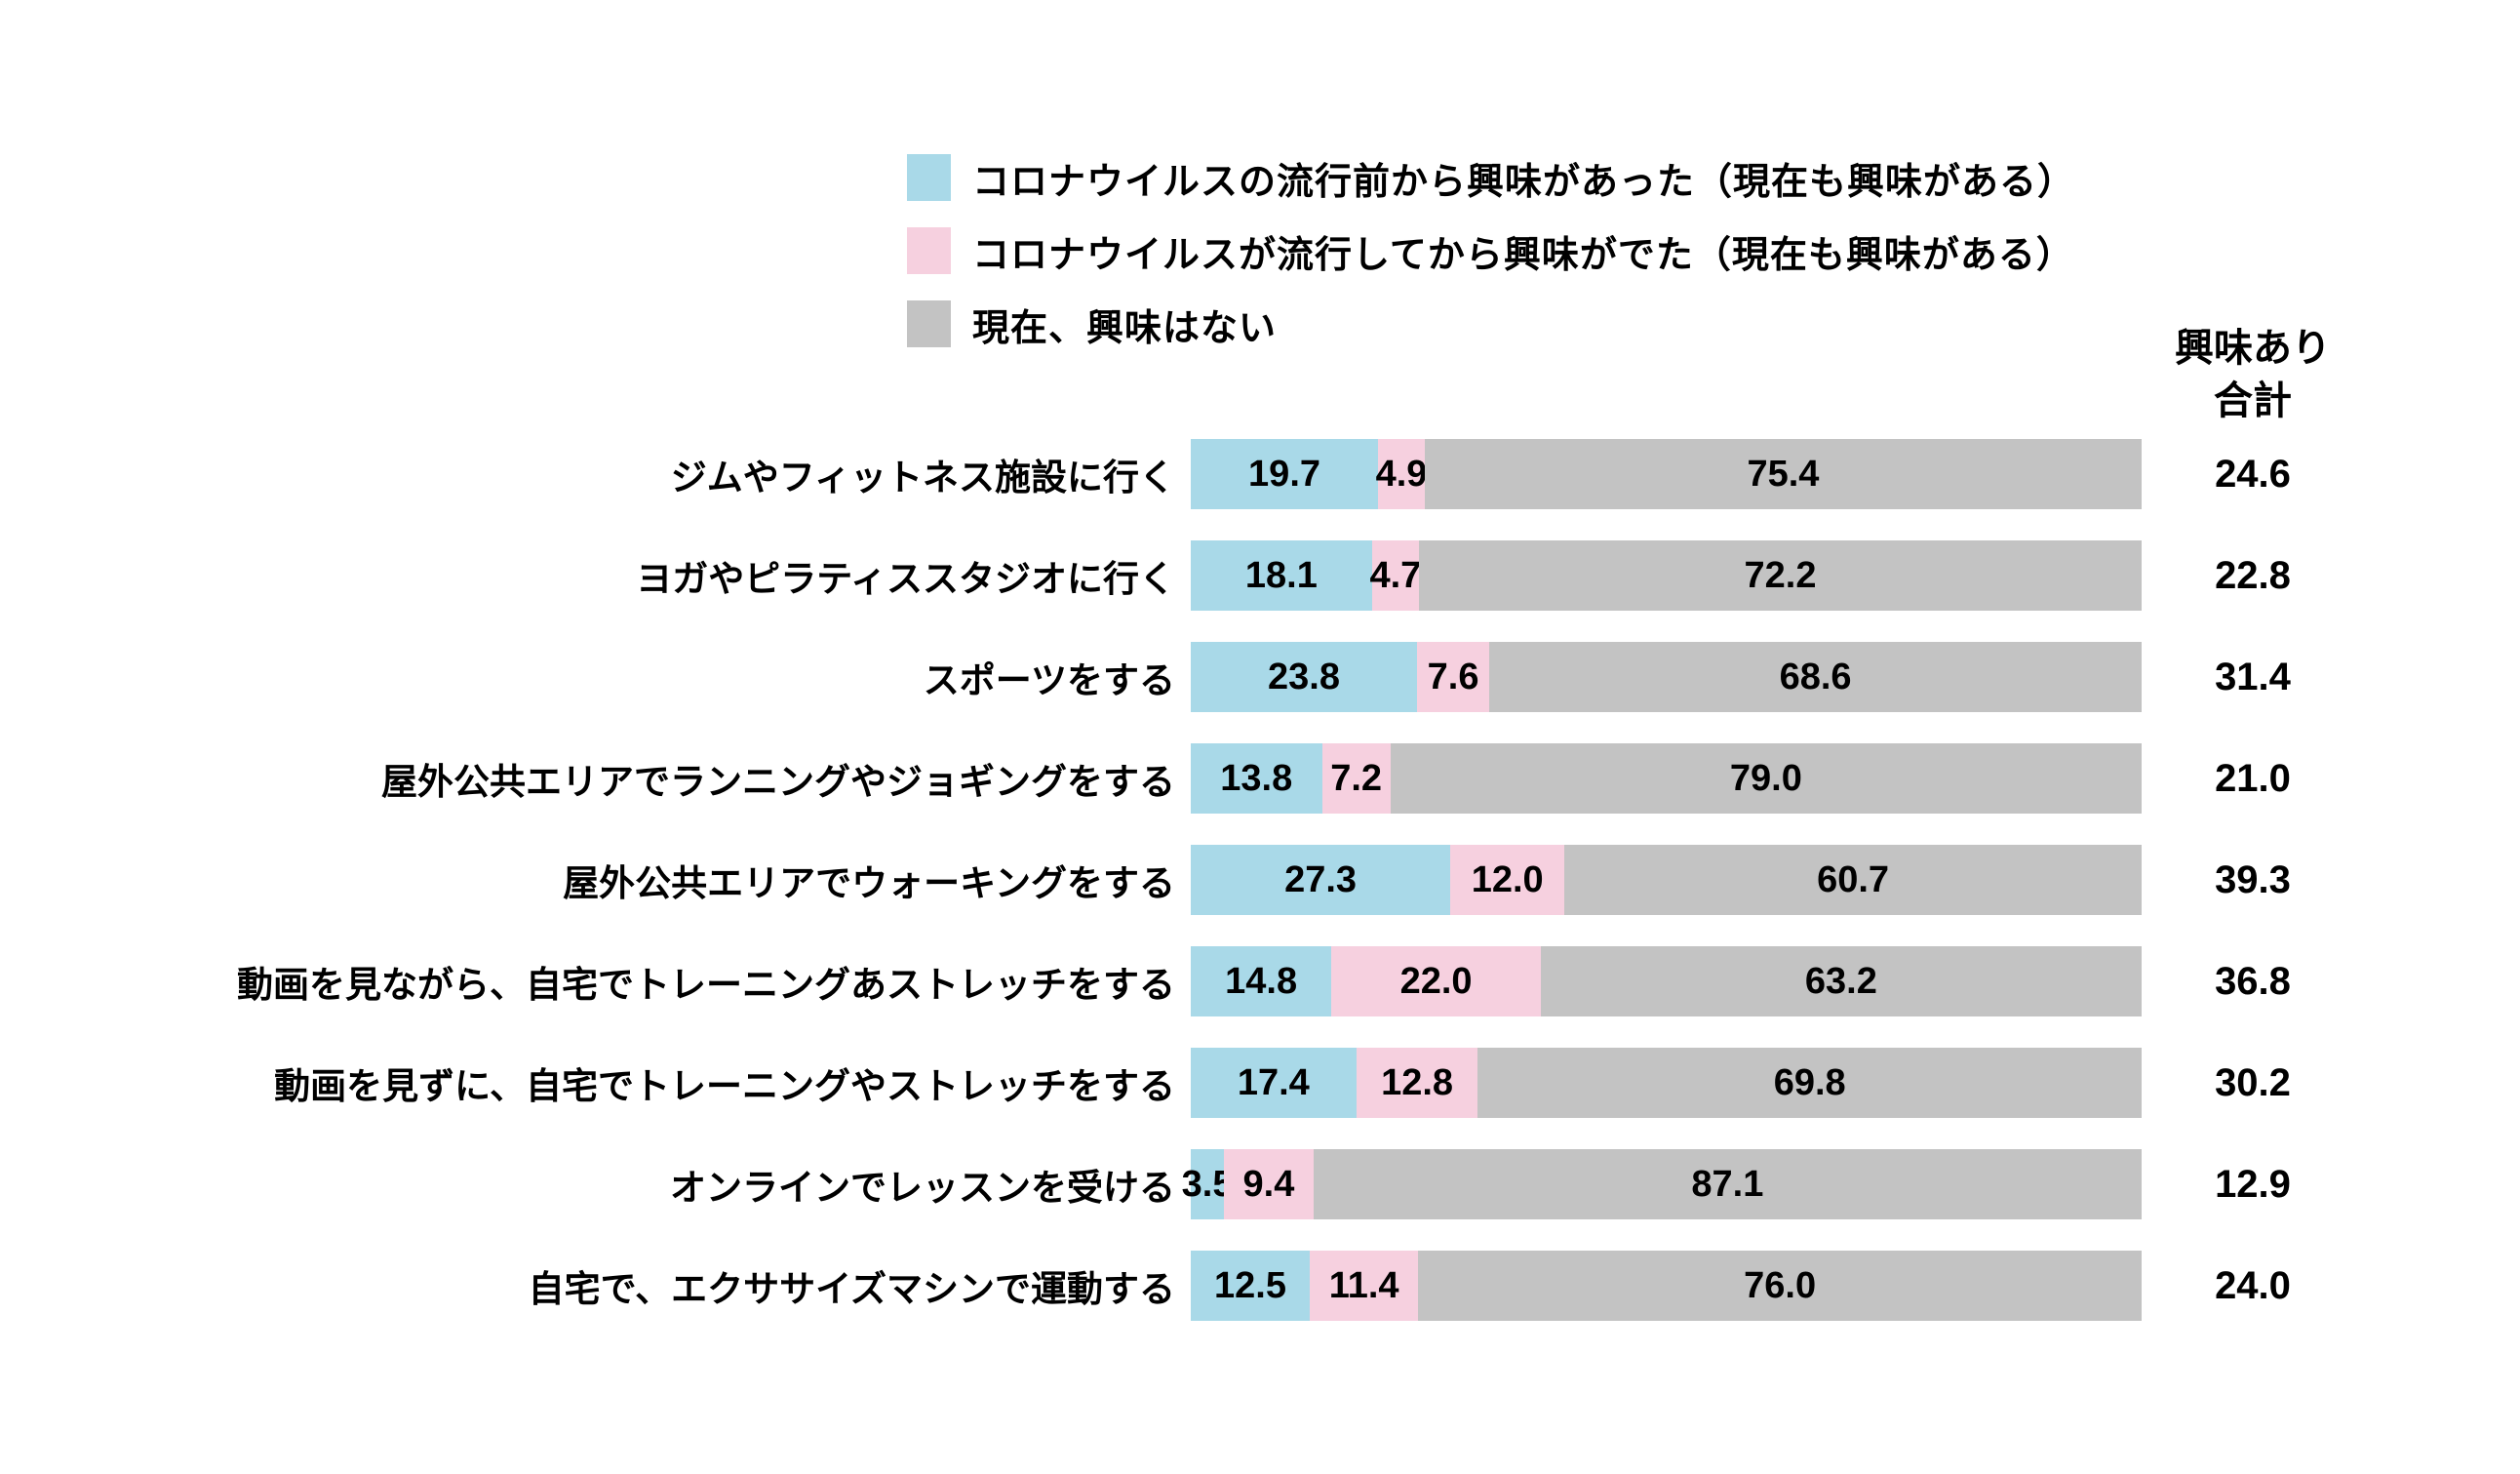 This screenshot has height=1474, width=2520. I want to click on row-total: 31.4, so click(2253, 676).